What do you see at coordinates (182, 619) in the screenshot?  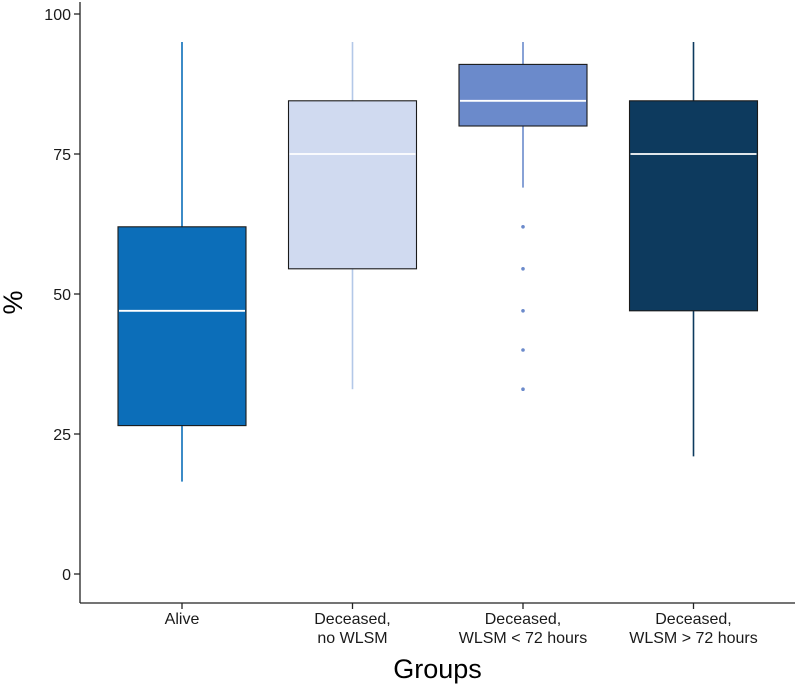 I see `x-tick-label: Alive` at bounding box center [182, 619].